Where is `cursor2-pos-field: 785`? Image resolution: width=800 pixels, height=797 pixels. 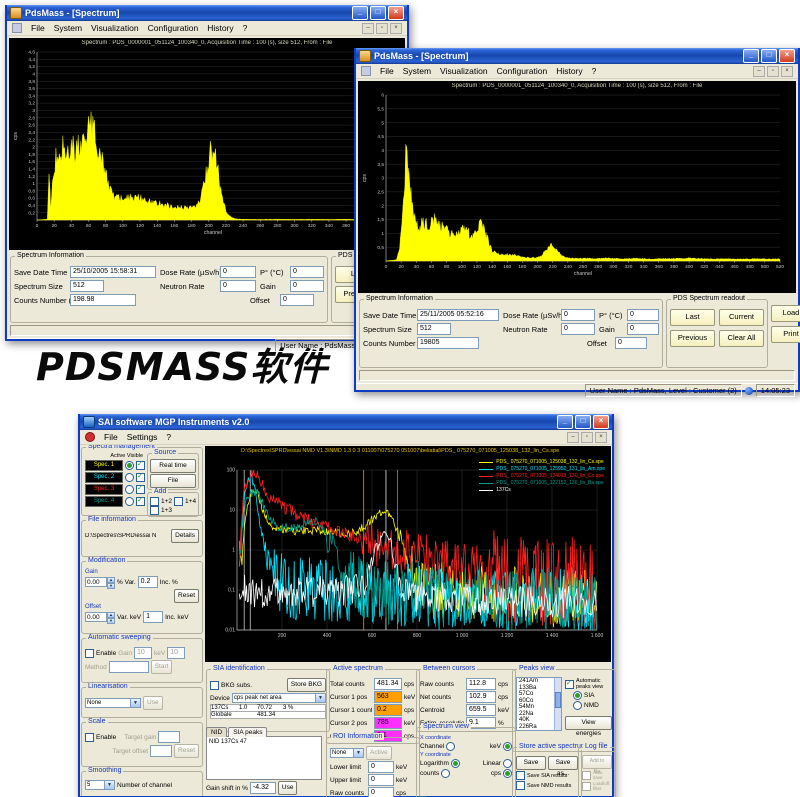
cursor2-pos-field: 785 is located at coordinates (388, 723).